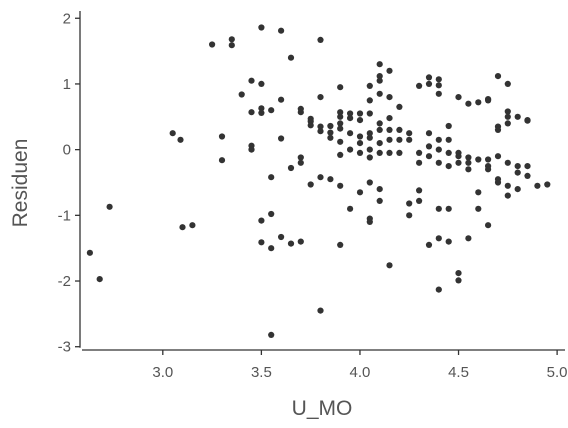 The width and height of the screenshot is (568, 428). I want to click on x-axis-title: U_MO, so click(322, 408).